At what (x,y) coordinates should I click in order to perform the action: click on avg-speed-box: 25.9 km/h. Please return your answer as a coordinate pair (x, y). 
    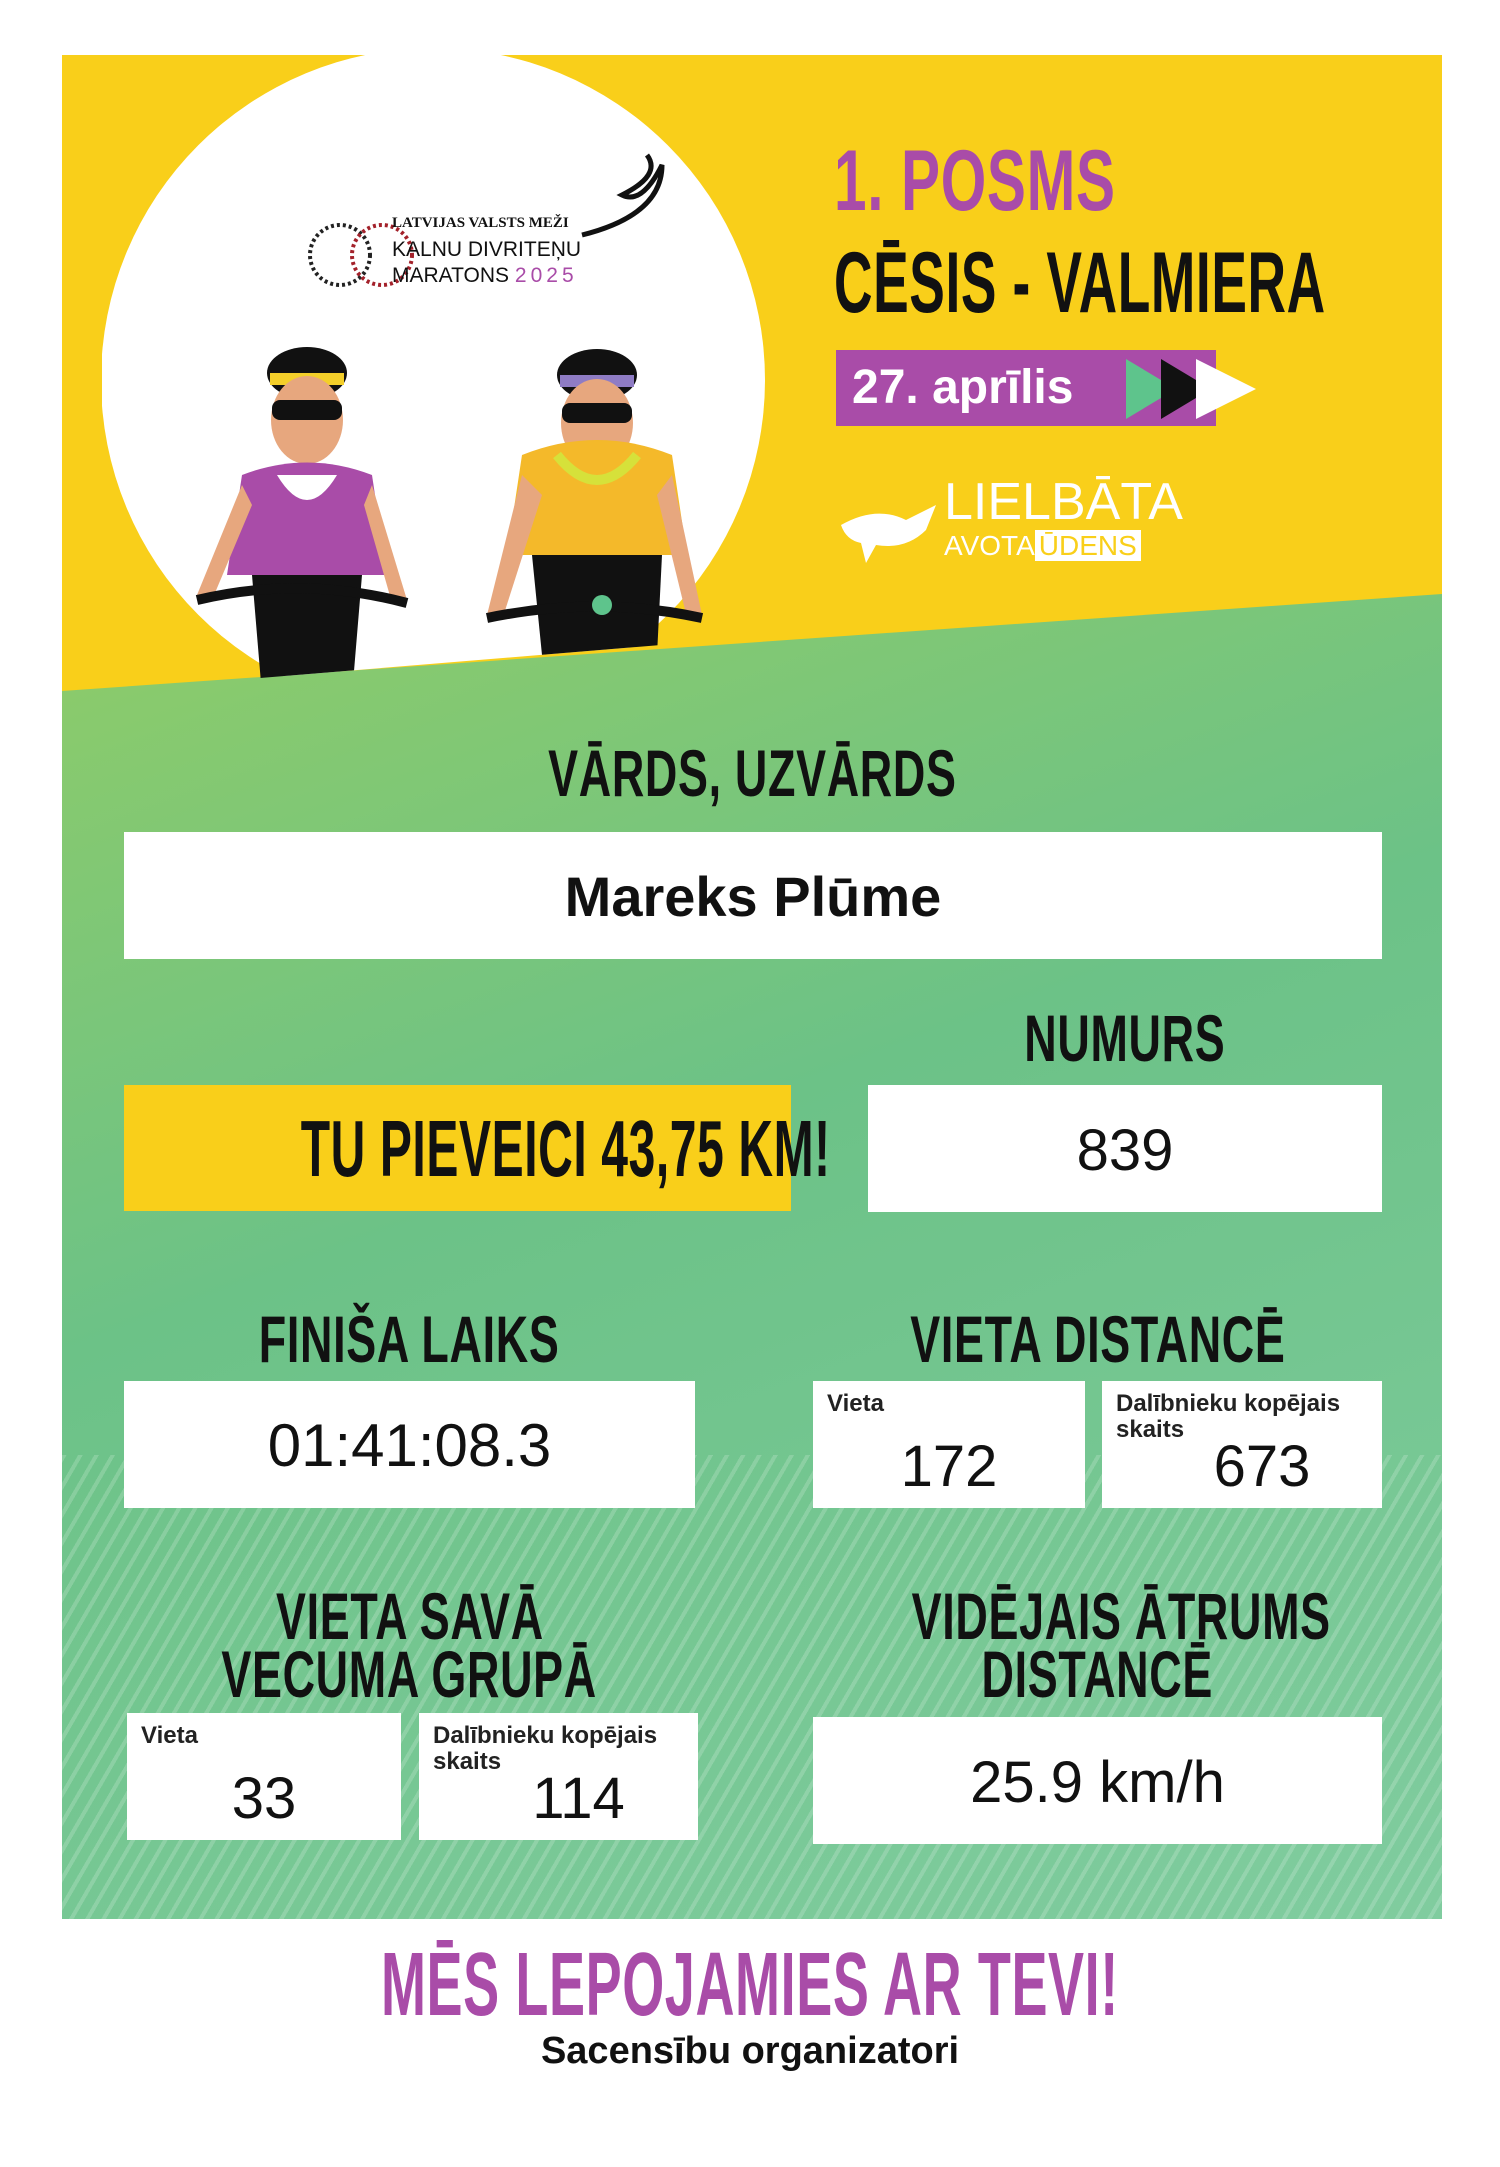
    Looking at the image, I should click on (1097, 1780).